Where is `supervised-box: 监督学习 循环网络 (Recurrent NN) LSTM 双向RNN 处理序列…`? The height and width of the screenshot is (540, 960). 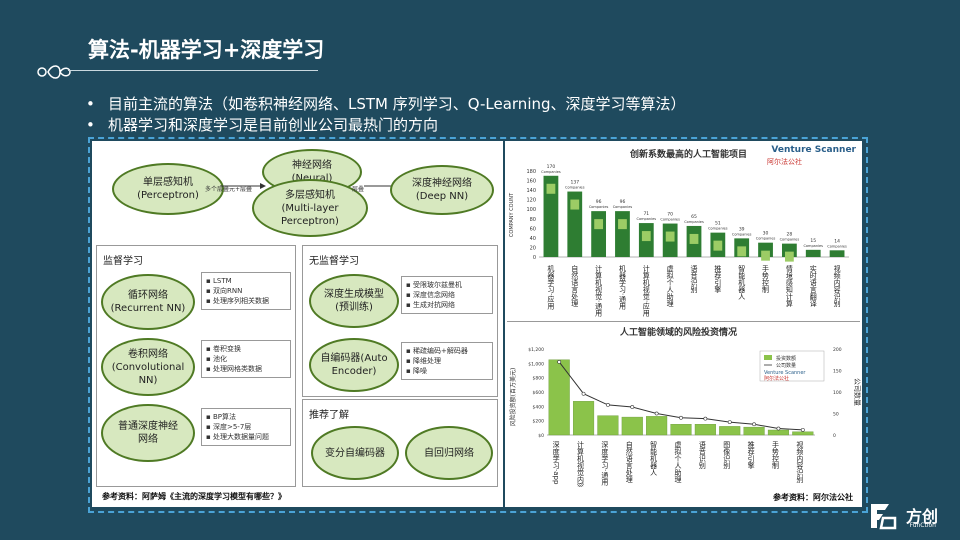 supervised-box: 监督学习 循环网络 (Recurrent NN) LSTM 双向RNN 处理序列… is located at coordinates (196, 366).